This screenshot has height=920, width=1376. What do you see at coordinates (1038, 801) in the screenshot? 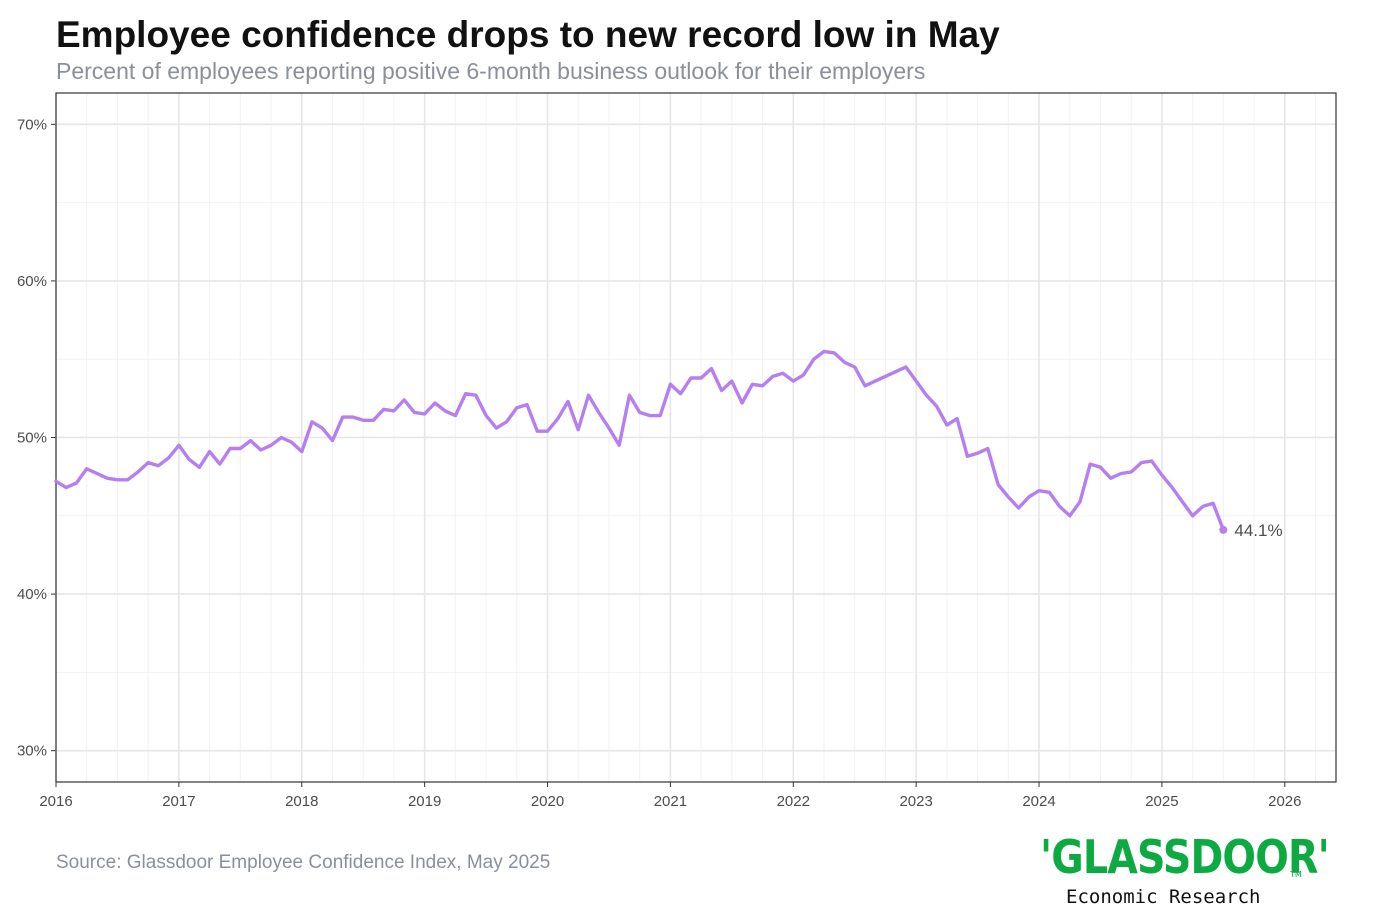
I see `x-tick-label: 2024` at bounding box center [1038, 801].